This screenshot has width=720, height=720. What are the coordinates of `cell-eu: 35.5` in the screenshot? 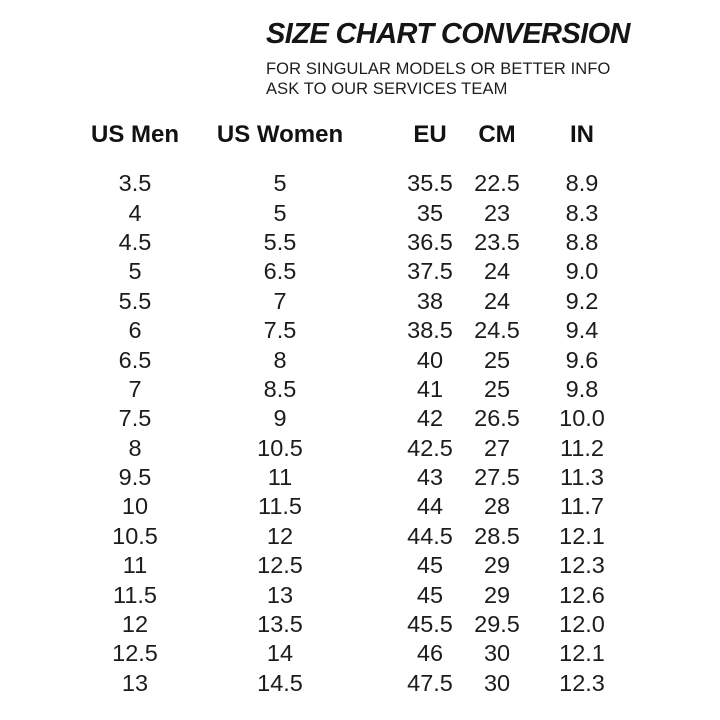 It's located at (430, 183).